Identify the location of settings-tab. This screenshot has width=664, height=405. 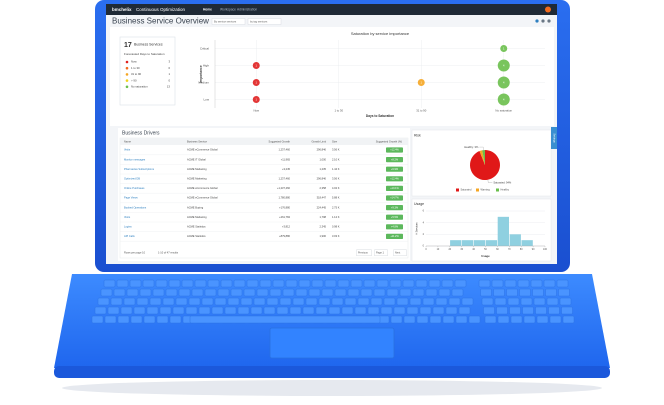
(554, 138).